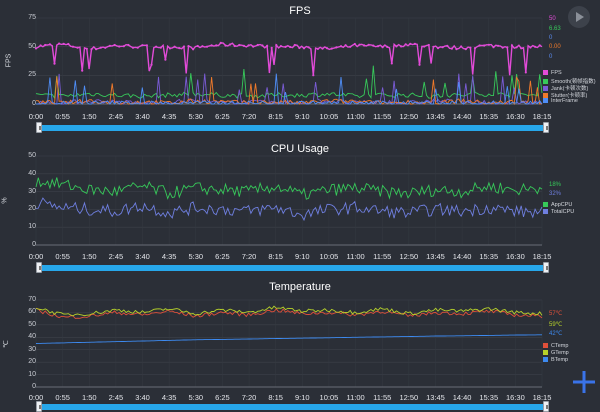 The height and width of the screenshot is (412, 600). I want to click on fps-slider-start-handle, so click(39, 127).